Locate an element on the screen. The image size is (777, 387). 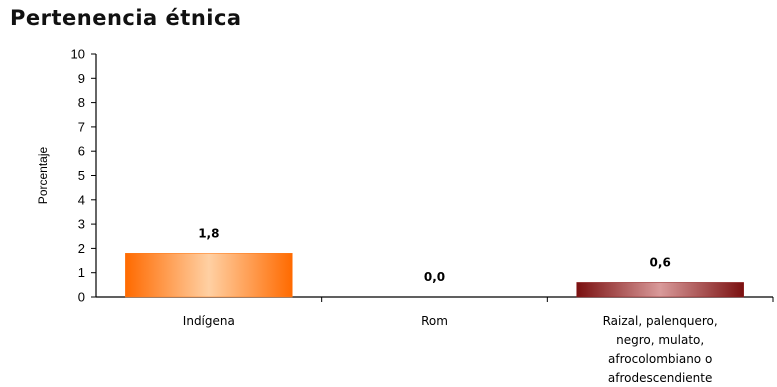
x-tick-label: Raizal, palenquero, is located at coordinates (660, 321).